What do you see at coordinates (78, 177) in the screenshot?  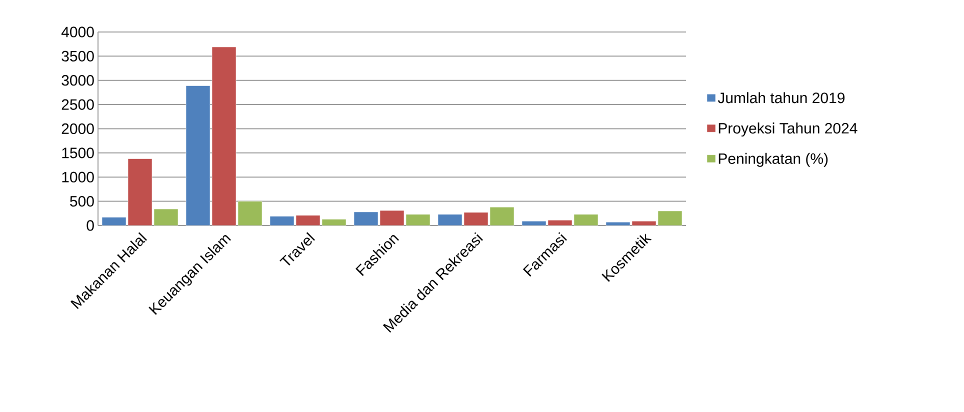 I see `y-tick-label: 1000` at bounding box center [78, 177].